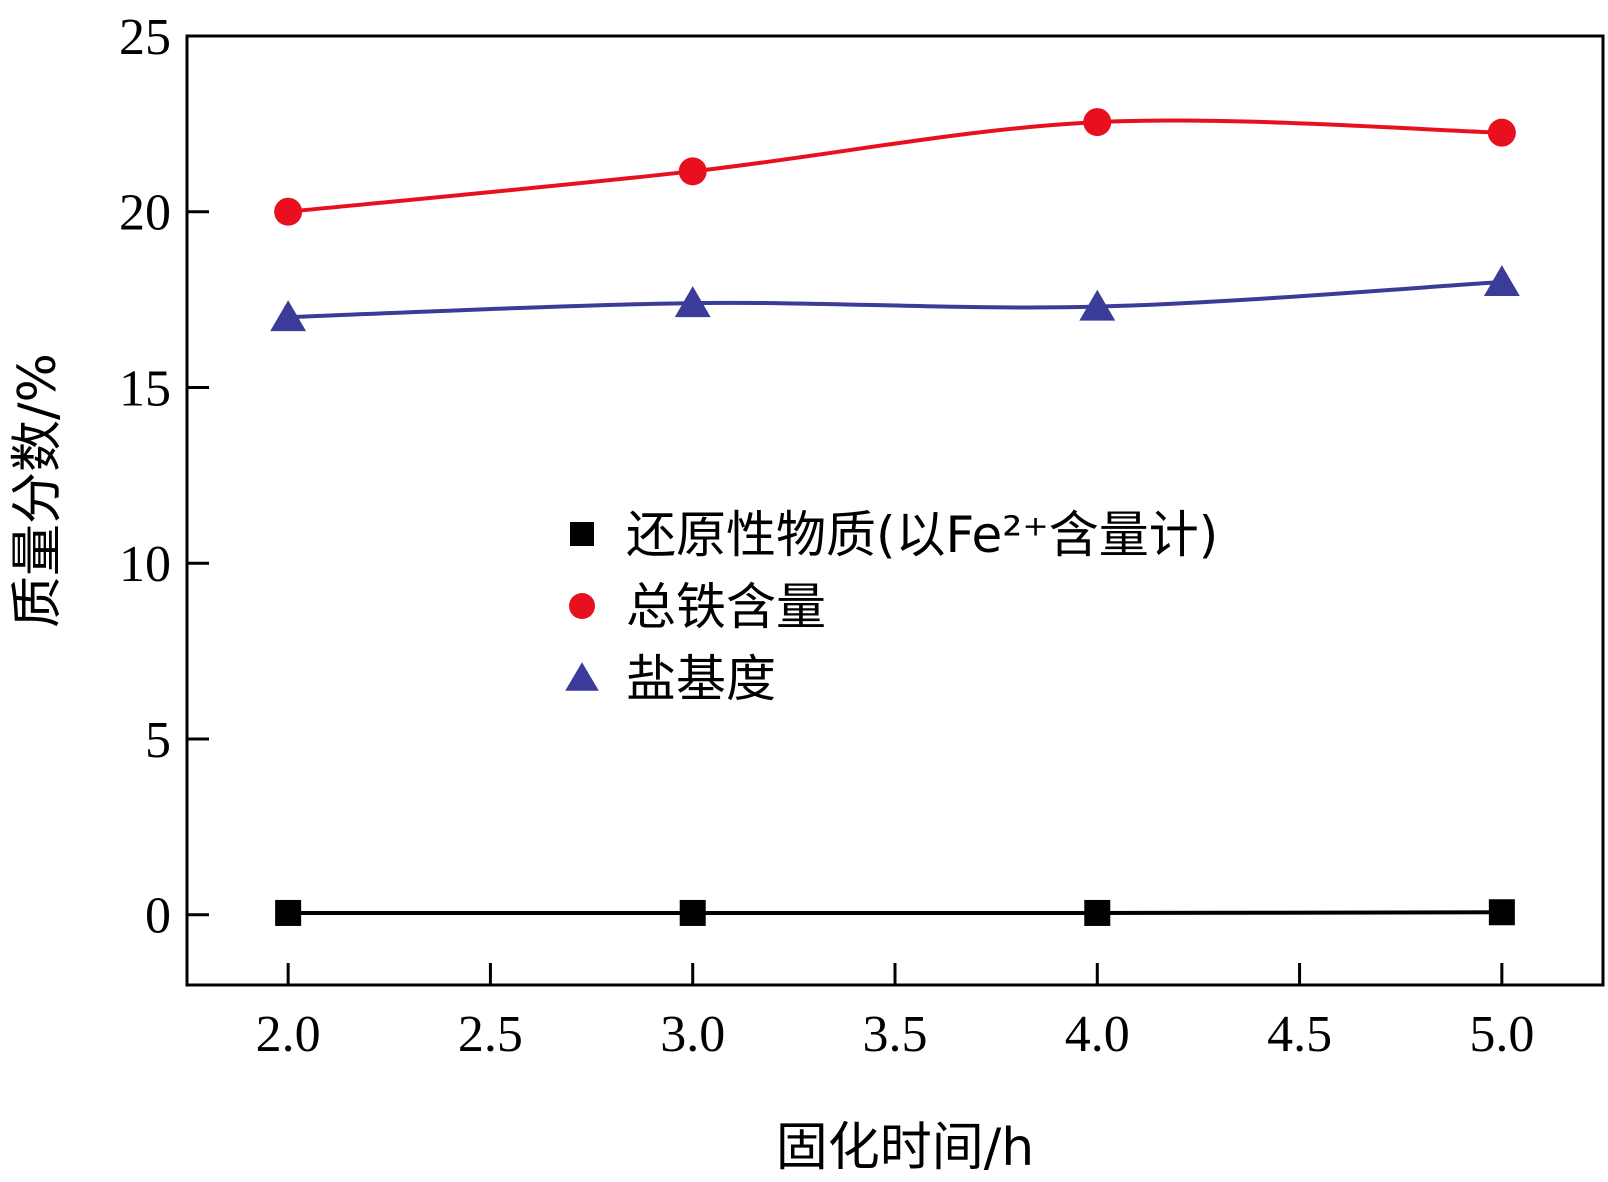  Describe the element at coordinates (145, 564) in the screenshot. I see `y-tick-label: 10` at that location.